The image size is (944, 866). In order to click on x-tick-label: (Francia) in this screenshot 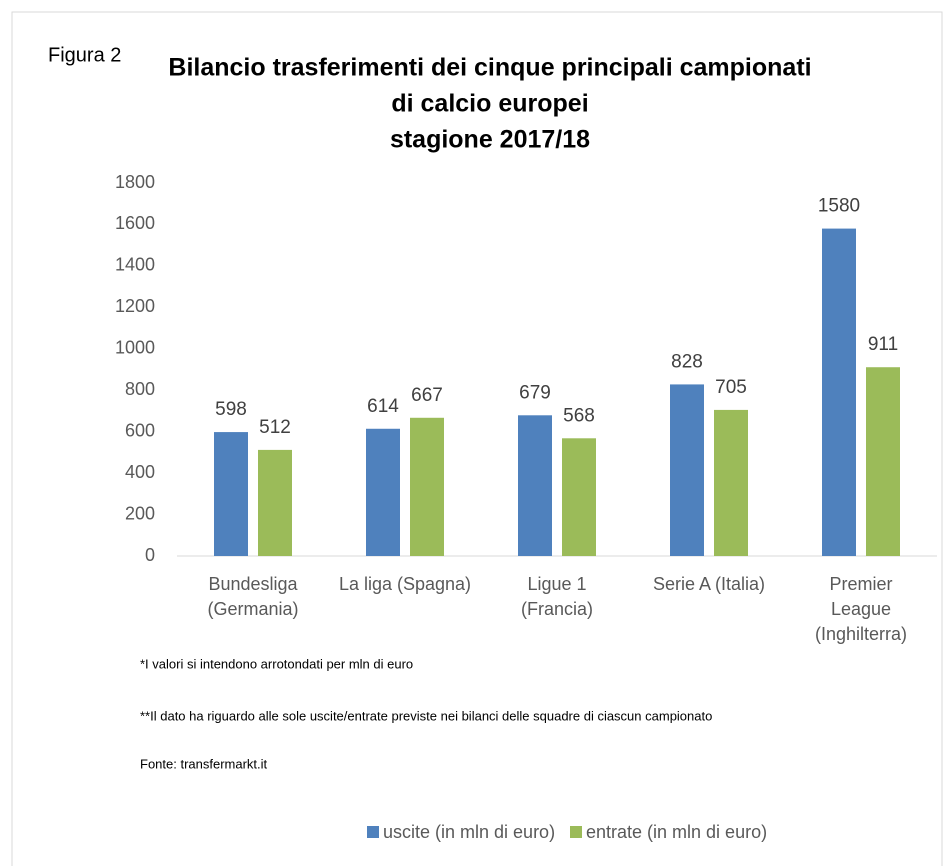, I will do `click(557, 609)`.